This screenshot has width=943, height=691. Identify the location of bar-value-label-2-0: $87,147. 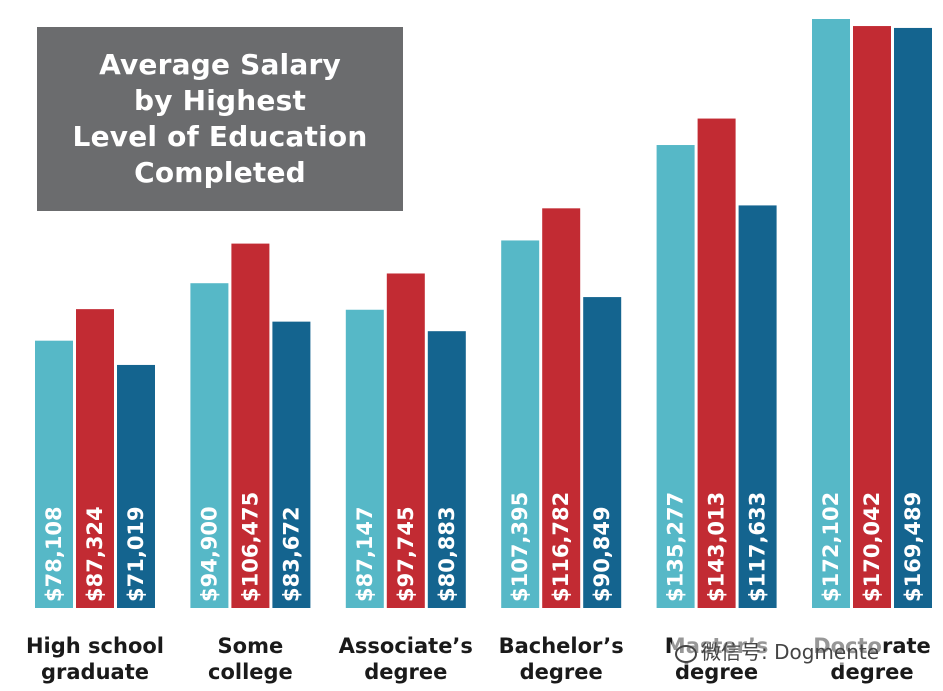
(365, 554).